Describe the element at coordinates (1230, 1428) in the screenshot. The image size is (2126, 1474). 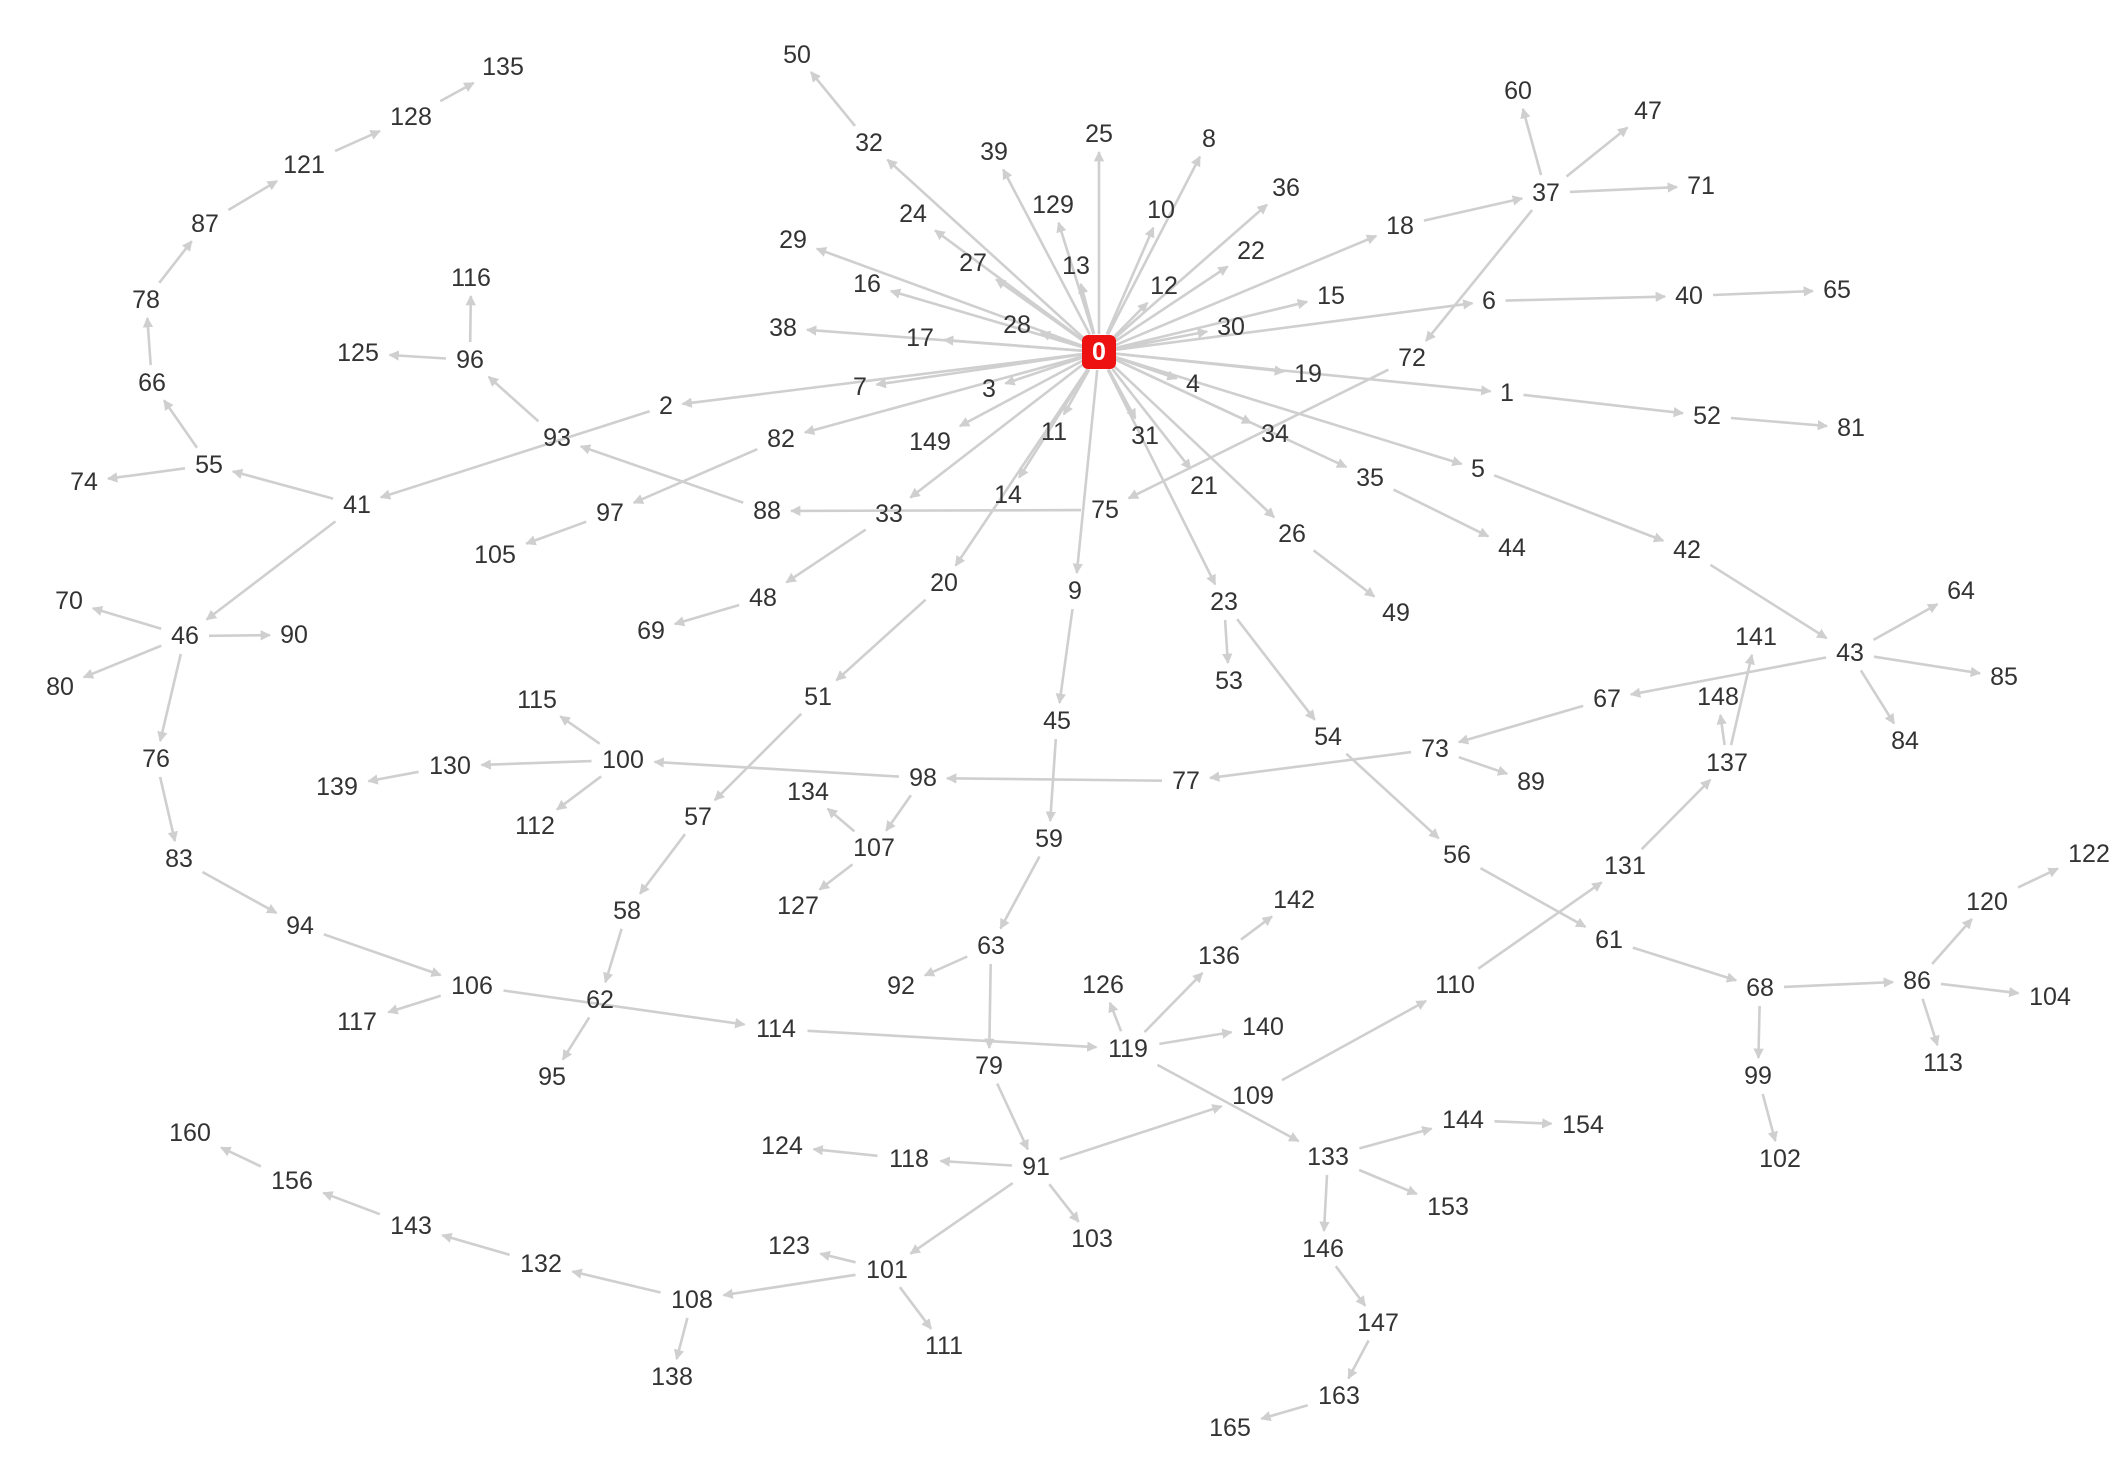
I see `node-165: 165` at that location.